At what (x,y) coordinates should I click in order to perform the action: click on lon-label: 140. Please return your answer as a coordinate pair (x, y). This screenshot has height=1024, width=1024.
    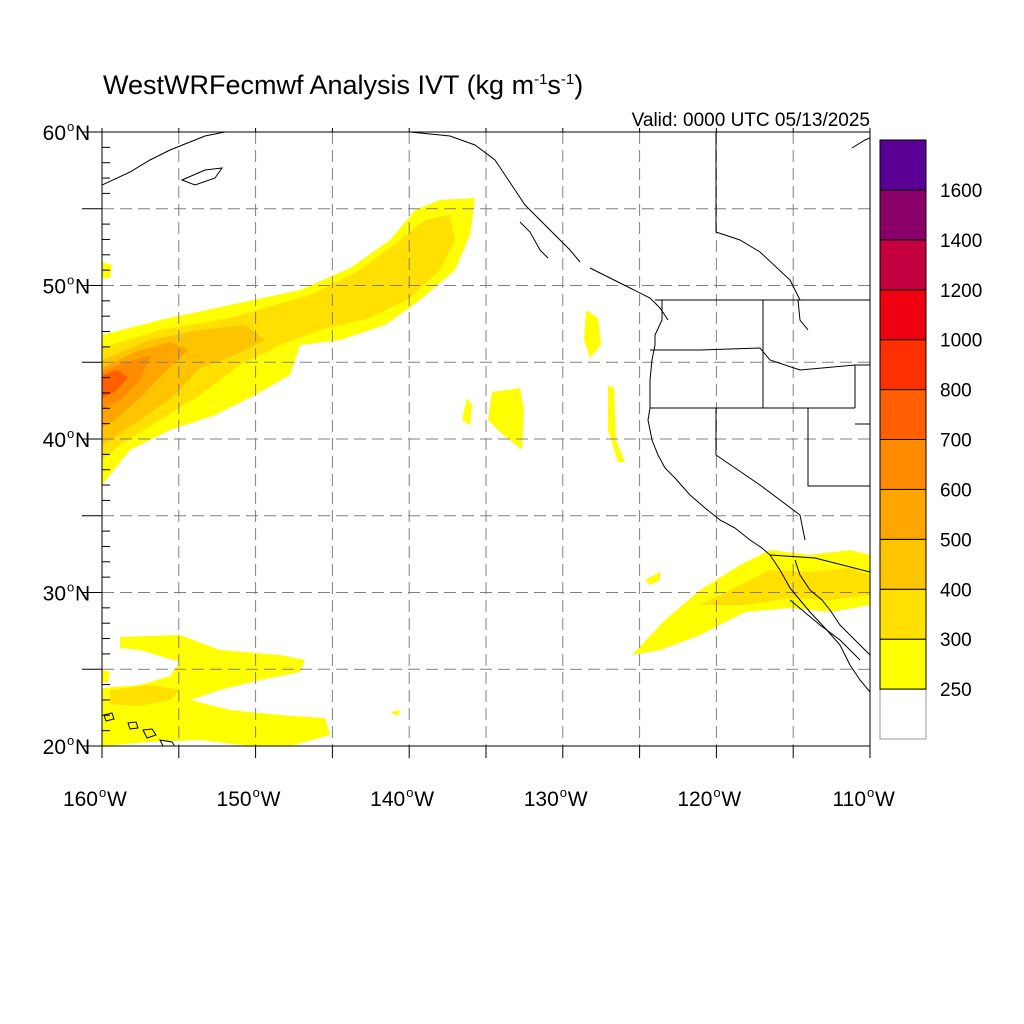
    Looking at the image, I should click on (387, 799).